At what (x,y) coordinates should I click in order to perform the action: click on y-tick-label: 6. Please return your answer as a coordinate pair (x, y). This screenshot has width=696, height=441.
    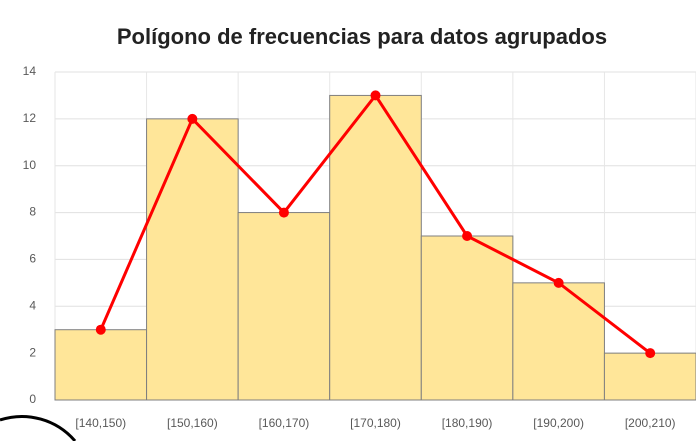
    Looking at the image, I should click on (32, 259).